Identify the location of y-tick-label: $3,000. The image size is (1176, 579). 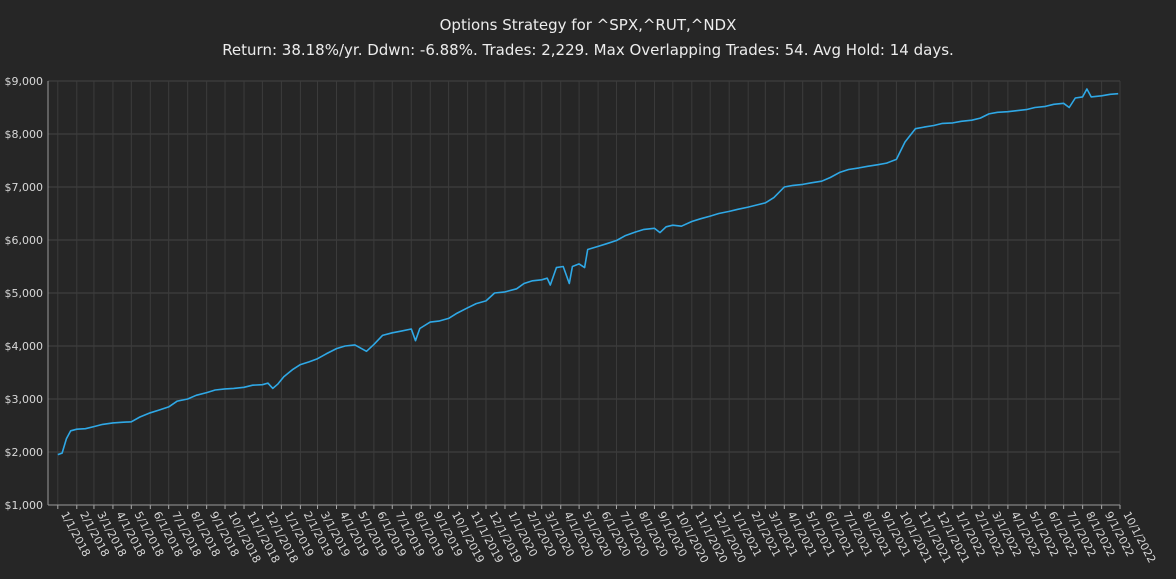
(24, 399).